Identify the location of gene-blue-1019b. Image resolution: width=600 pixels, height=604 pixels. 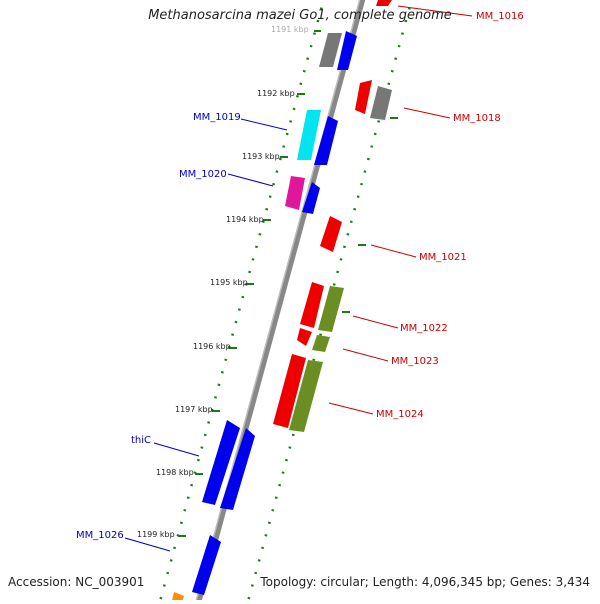
(326, 140).